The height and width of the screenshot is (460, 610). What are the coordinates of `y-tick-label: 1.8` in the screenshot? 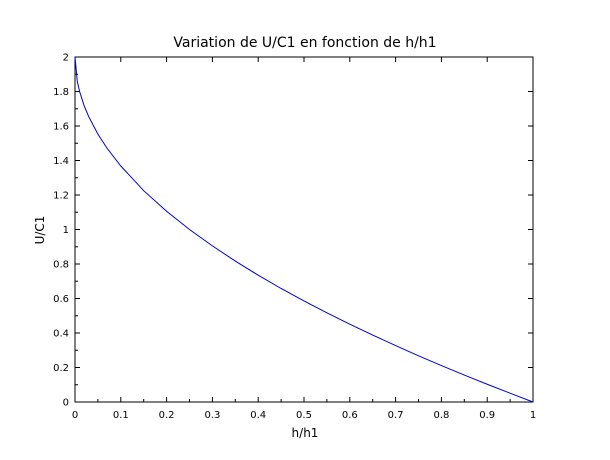 It's located at (61, 92).